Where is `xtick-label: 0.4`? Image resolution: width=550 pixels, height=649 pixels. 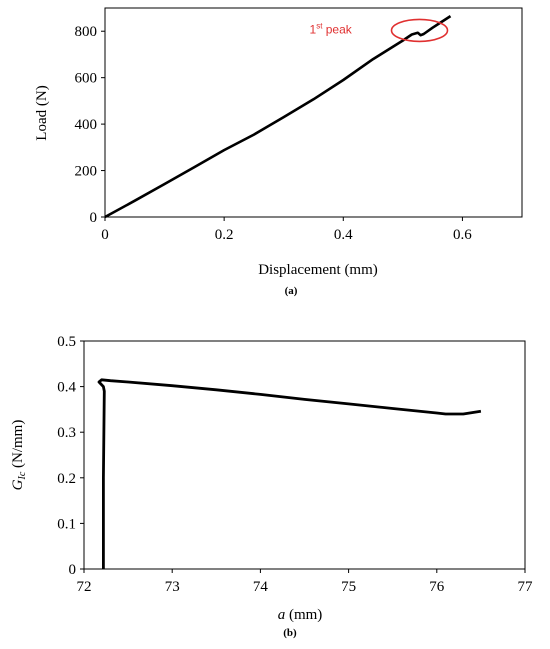
xtick-label: 0.4 is located at coordinates (343, 235).